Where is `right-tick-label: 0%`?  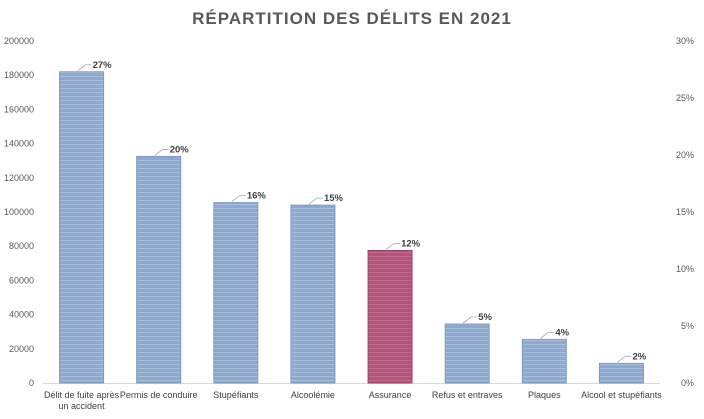
right-tick-label: 0% is located at coordinates (687, 383).